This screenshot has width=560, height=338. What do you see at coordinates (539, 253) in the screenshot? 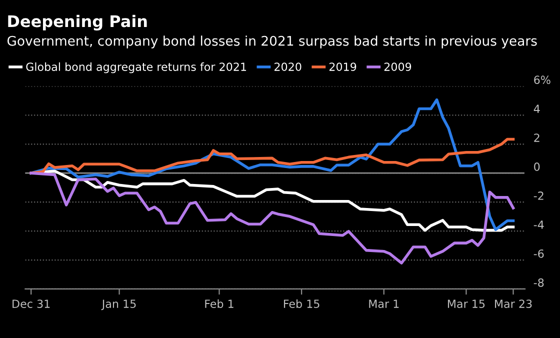
I see `y-tick-label: -6` at bounding box center [539, 253].